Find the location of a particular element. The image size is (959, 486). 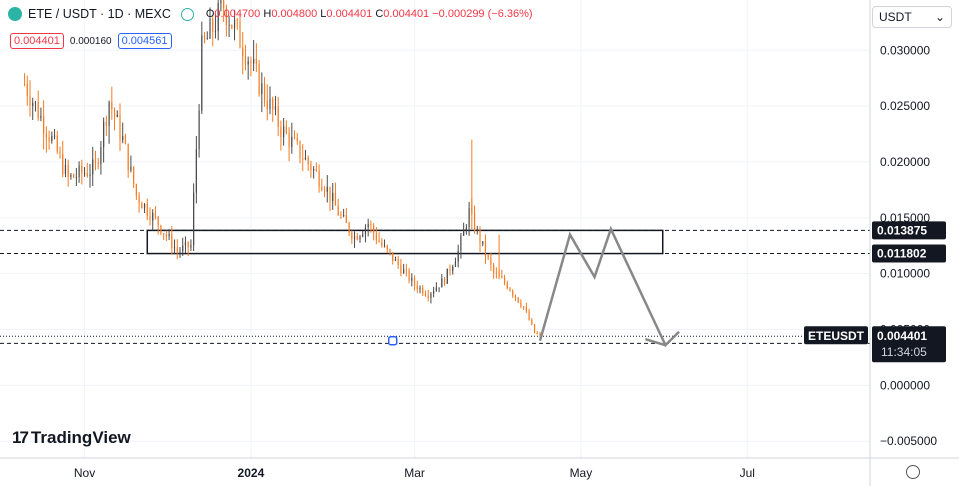

tradingview-logo: 17 TradingView is located at coordinates (71, 438).